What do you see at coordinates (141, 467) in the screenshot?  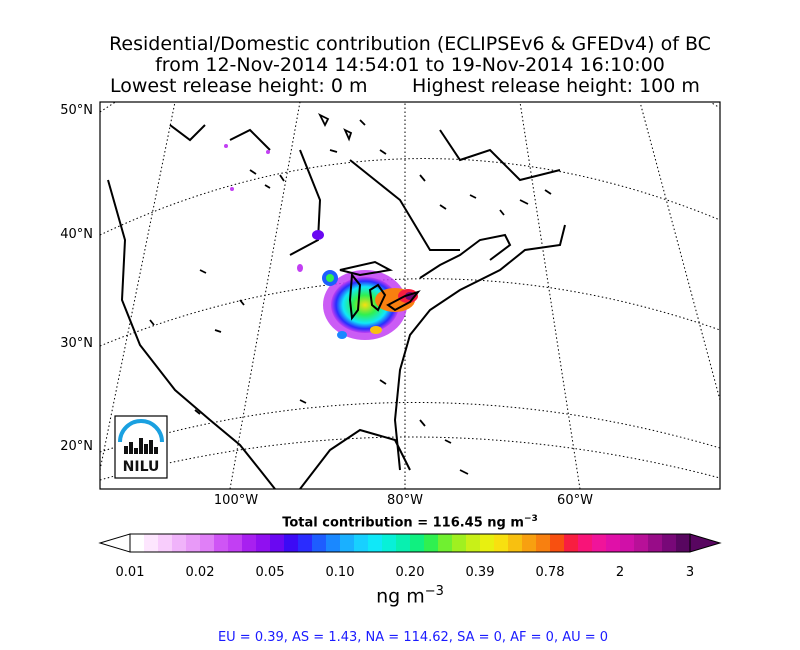 I see `nilu-logo-text: NILU` at bounding box center [141, 467].